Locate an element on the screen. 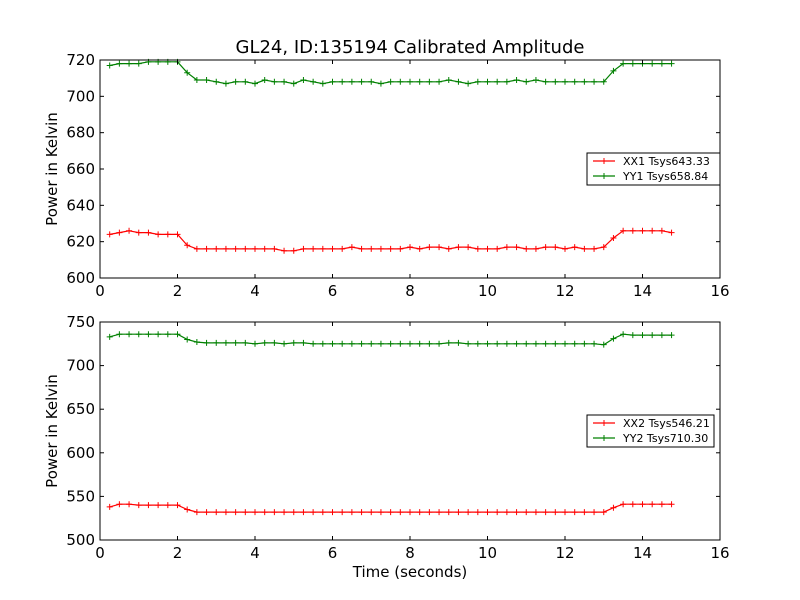  y-tick-label: 640 is located at coordinates (80, 205).